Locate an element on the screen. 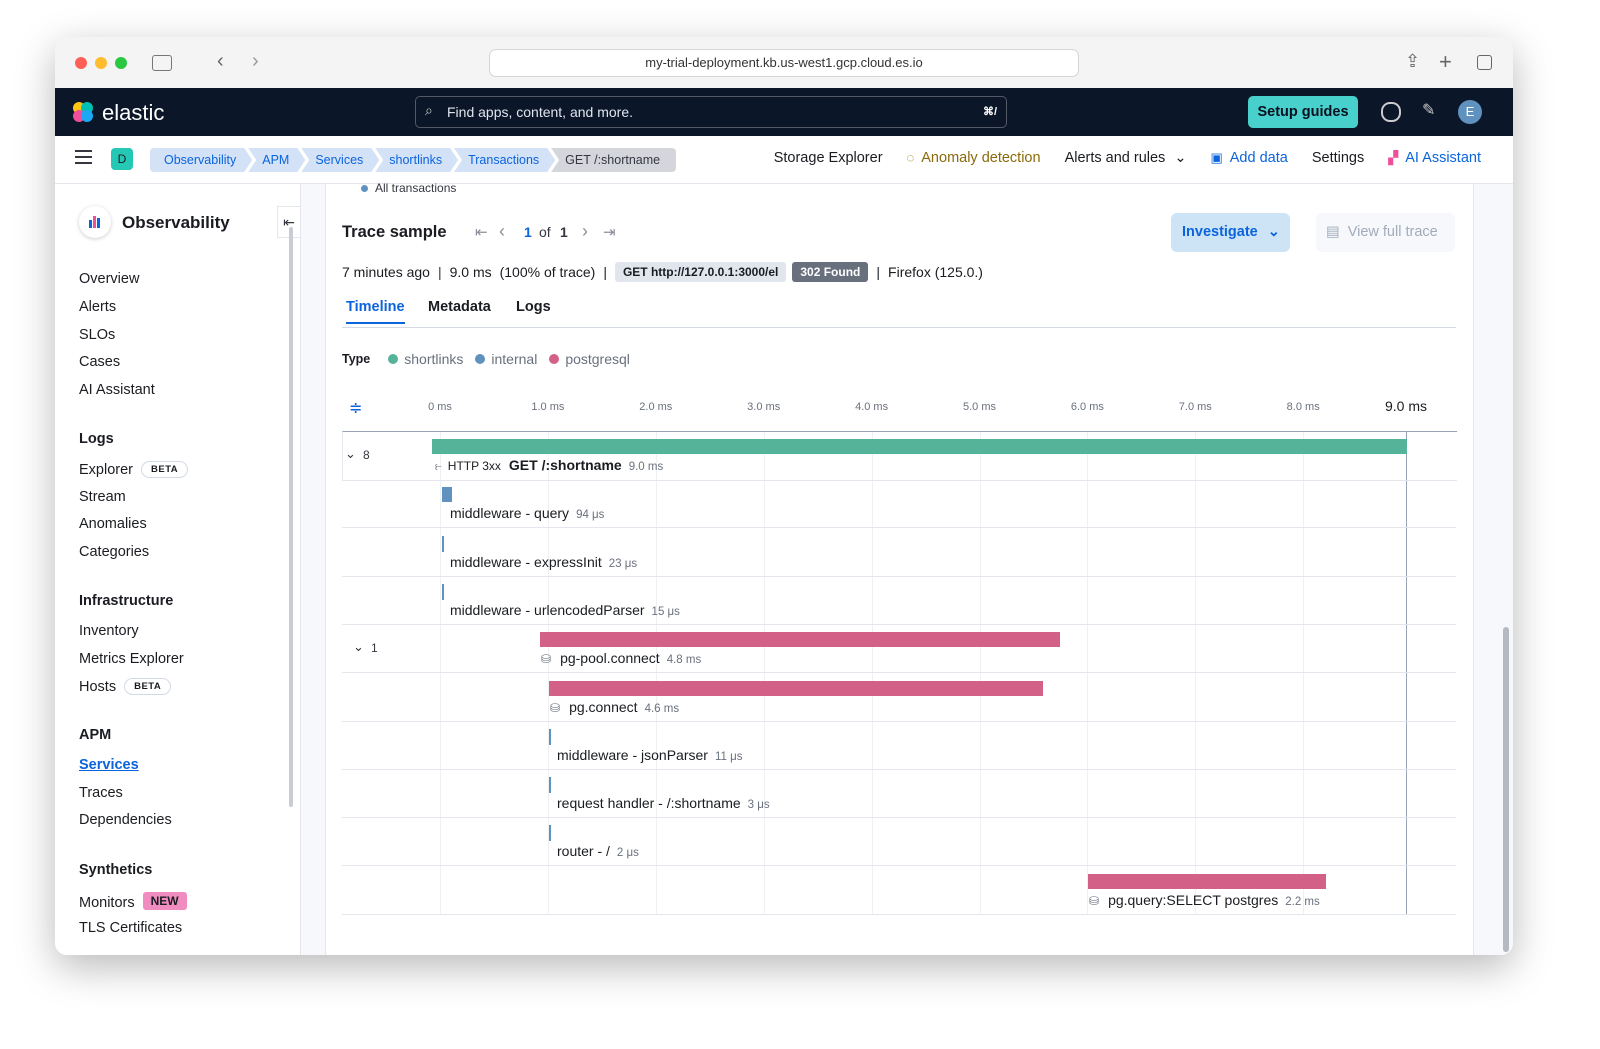 The height and width of the screenshot is (1049, 1600). nav-label: Settings is located at coordinates (1338, 158).